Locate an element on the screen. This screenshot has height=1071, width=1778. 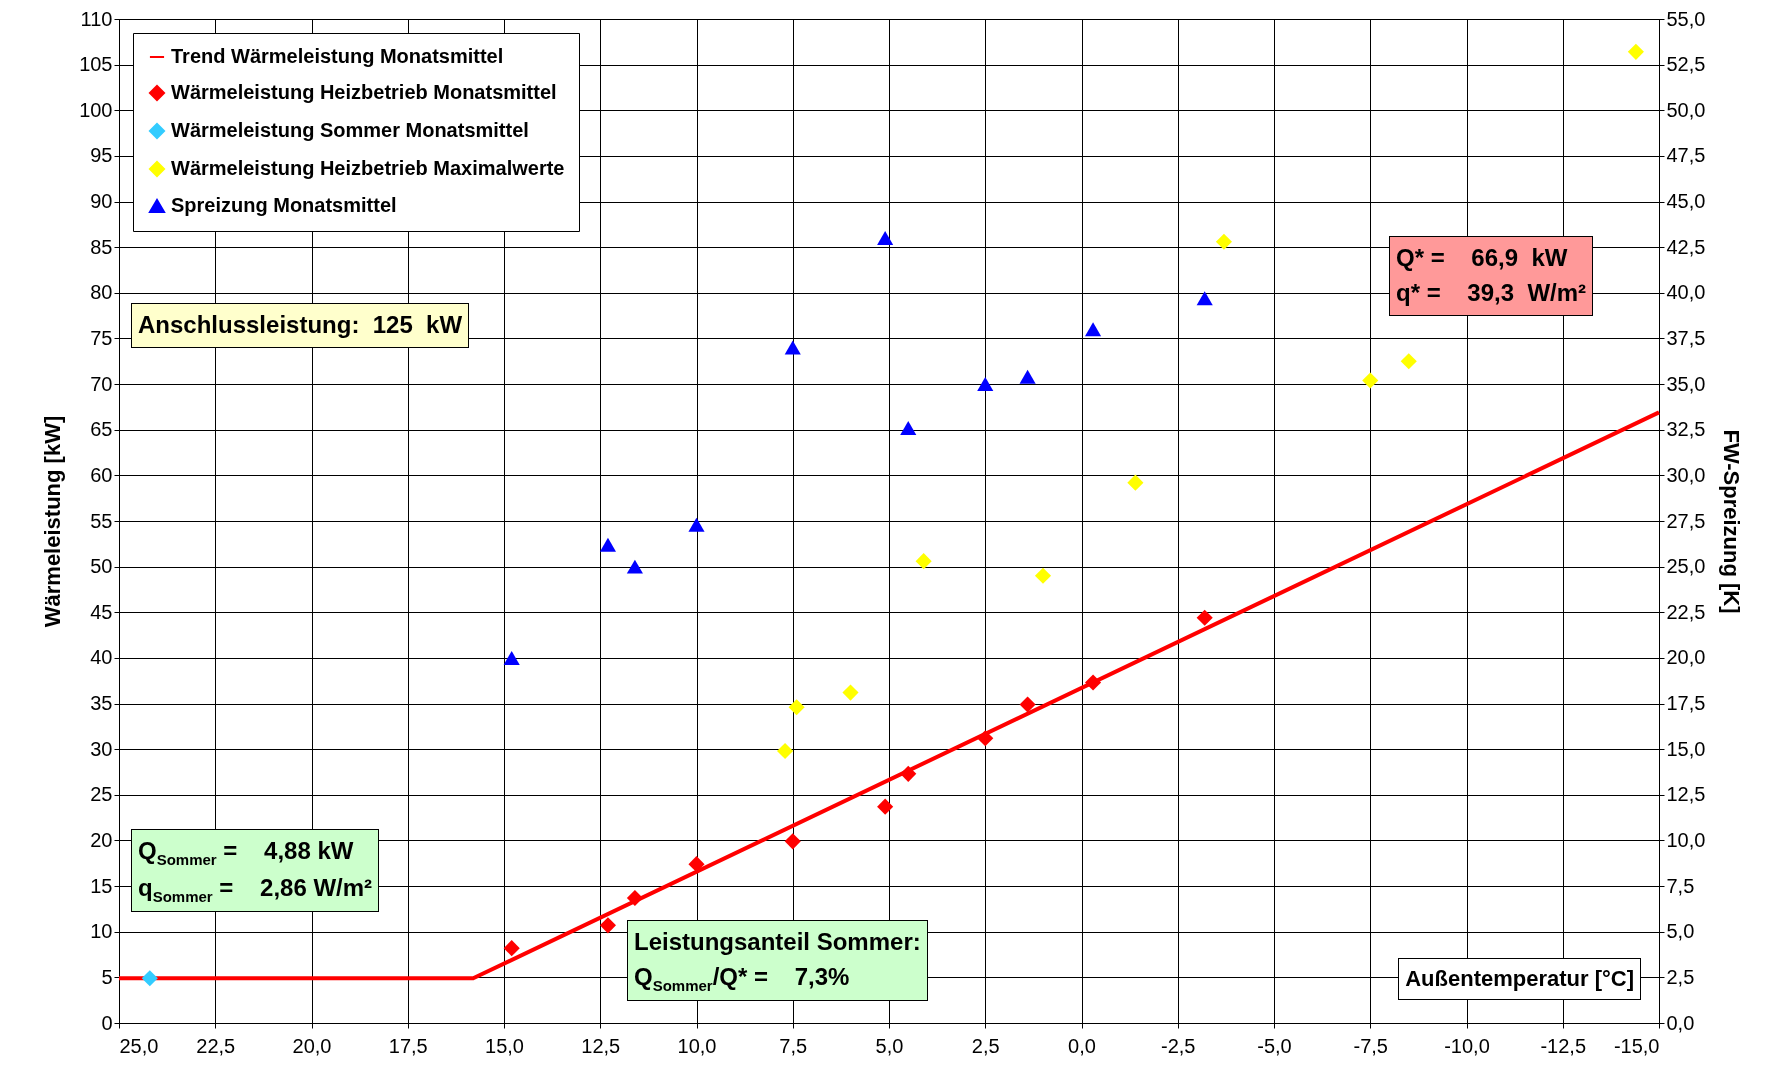
x-tick-label: -7,5 is located at coordinates (1370, 1045).